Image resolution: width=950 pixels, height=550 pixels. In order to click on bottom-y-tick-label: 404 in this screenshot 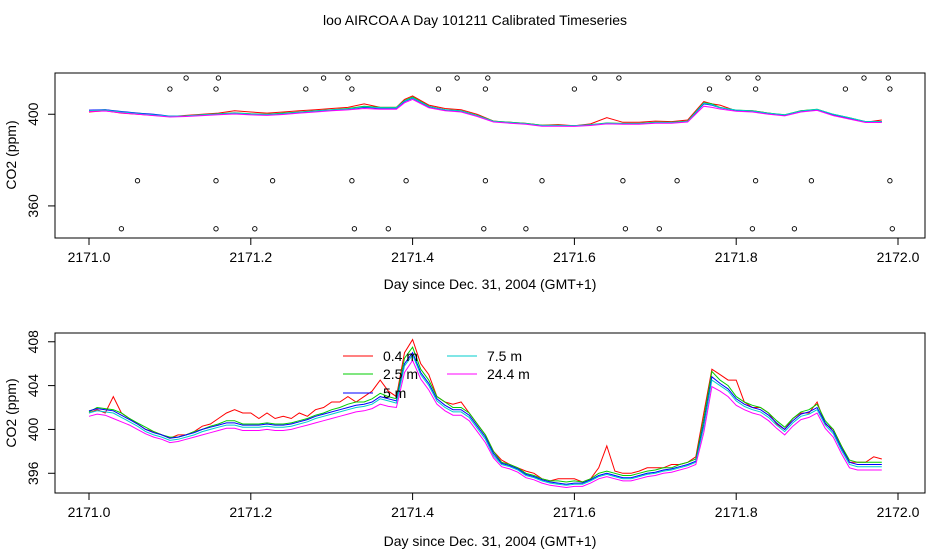, I will do `click(33, 386)`.